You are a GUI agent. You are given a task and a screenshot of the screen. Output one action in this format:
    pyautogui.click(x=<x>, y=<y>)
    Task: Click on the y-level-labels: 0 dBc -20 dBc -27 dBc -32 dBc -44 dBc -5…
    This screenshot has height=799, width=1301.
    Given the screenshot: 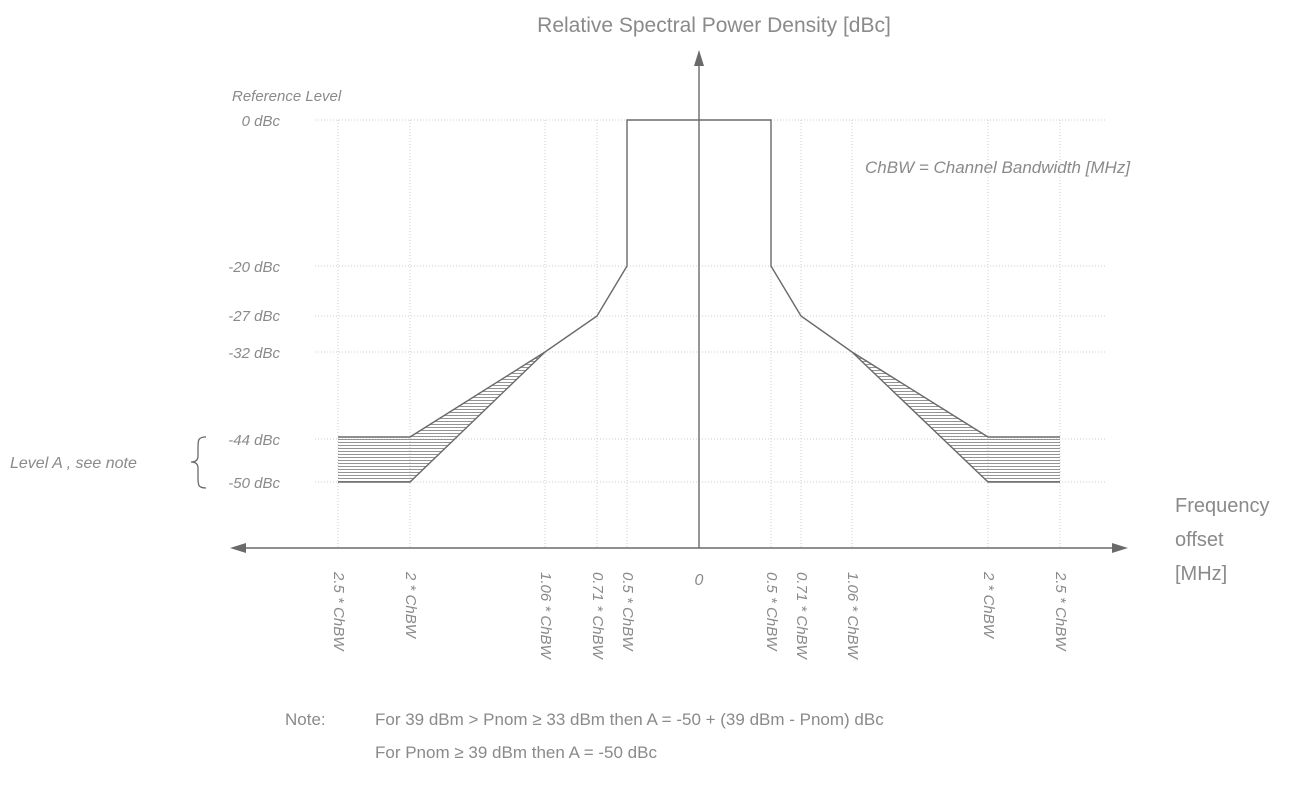 What is the action you would take?
    pyautogui.click(x=254, y=302)
    